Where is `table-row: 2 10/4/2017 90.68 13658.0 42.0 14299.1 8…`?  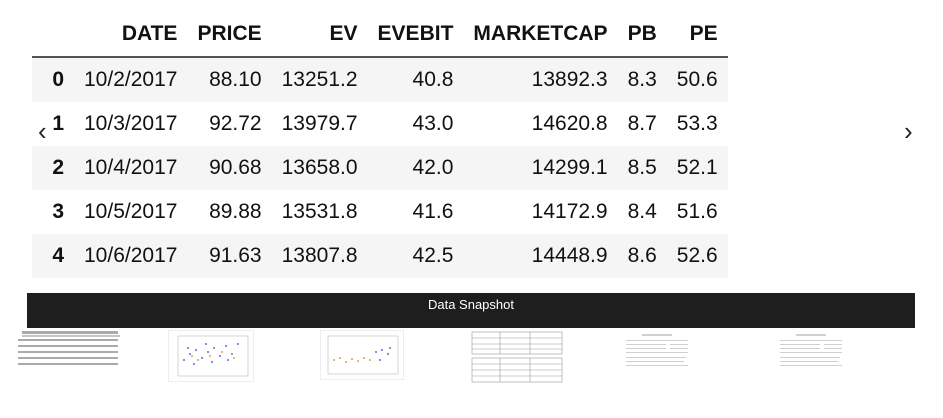 table-row: 2 10/4/2017 90.68 13658.0 42.0 14299.1 8… is located at coordinates (380, 168).